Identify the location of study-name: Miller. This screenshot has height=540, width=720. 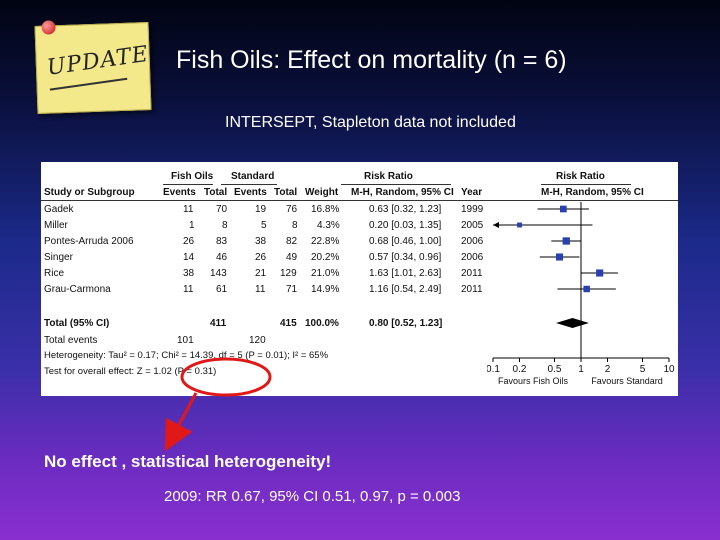
(56, 225).